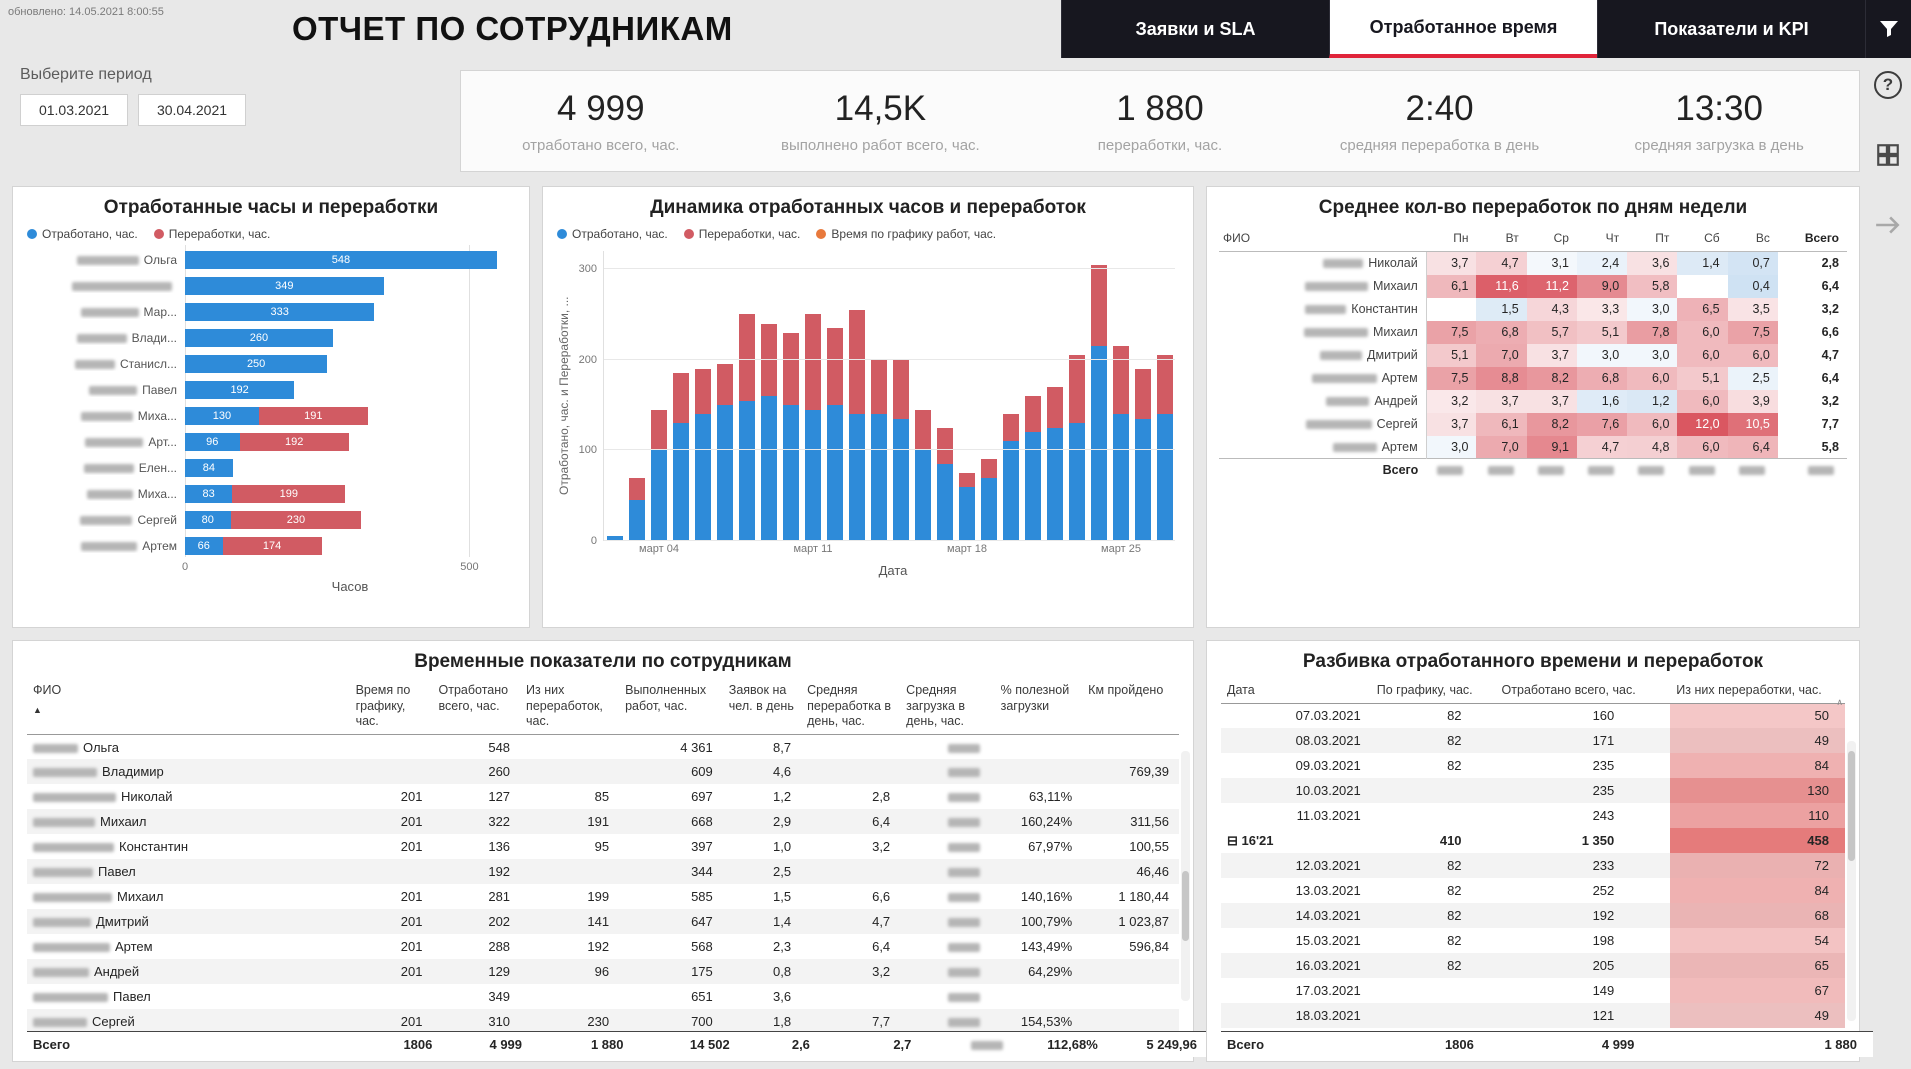 The width and height of the screenshot is (1911, 1069). I want to click on table-row: 12.03.2021 82 233 72, so click(1533, 866).